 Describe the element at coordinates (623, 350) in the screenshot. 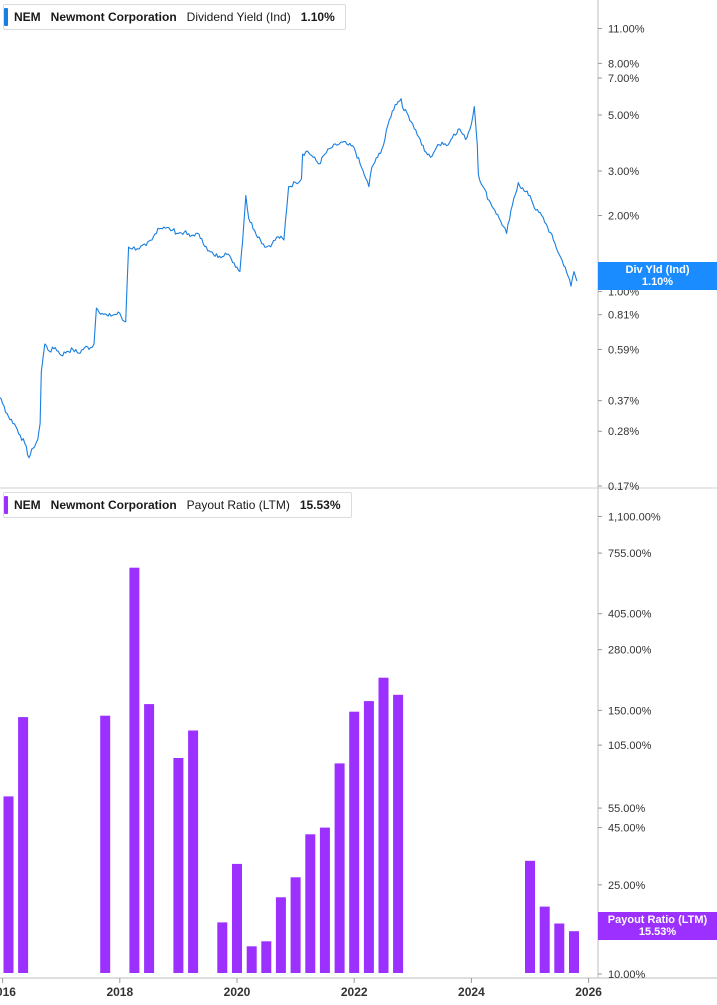

I see `y-tick-label: 0.59%` at that location.